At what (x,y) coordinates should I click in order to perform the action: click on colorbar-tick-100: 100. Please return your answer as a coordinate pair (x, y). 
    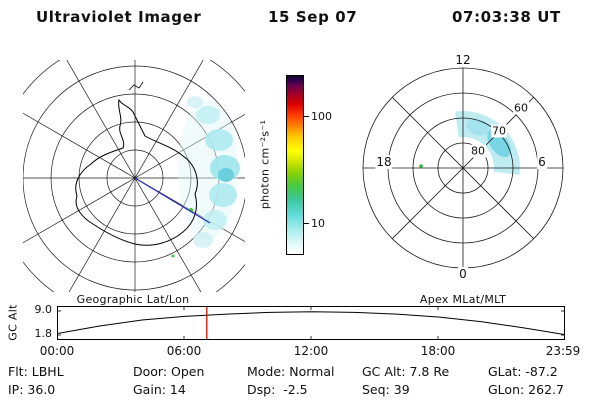
    Looking at the image, I should click on (321, 116).